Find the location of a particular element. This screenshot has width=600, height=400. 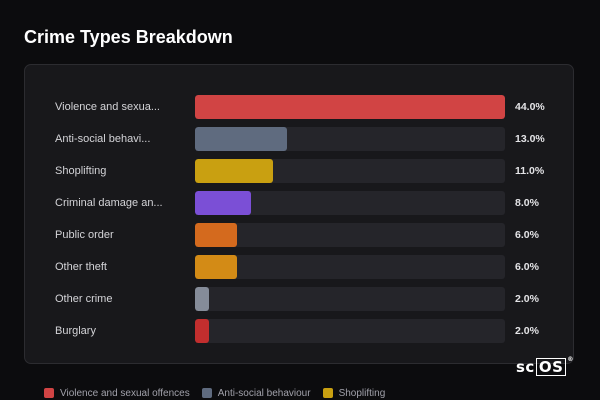

bar-value-label: 8.0% is located at coordinates (527, 203).